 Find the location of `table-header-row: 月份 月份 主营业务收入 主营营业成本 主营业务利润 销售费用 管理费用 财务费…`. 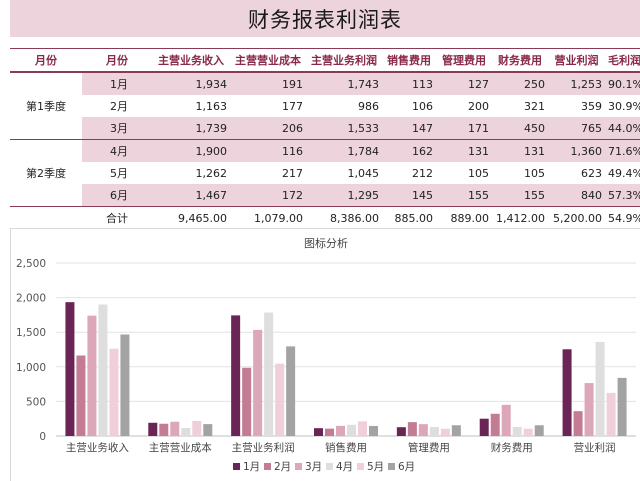

table-header-row: 月份 月份 主营业务收入 主营营业成本 主营业务利润 销售费用 管理费用 财务费… is located at coordinates (325, 60).